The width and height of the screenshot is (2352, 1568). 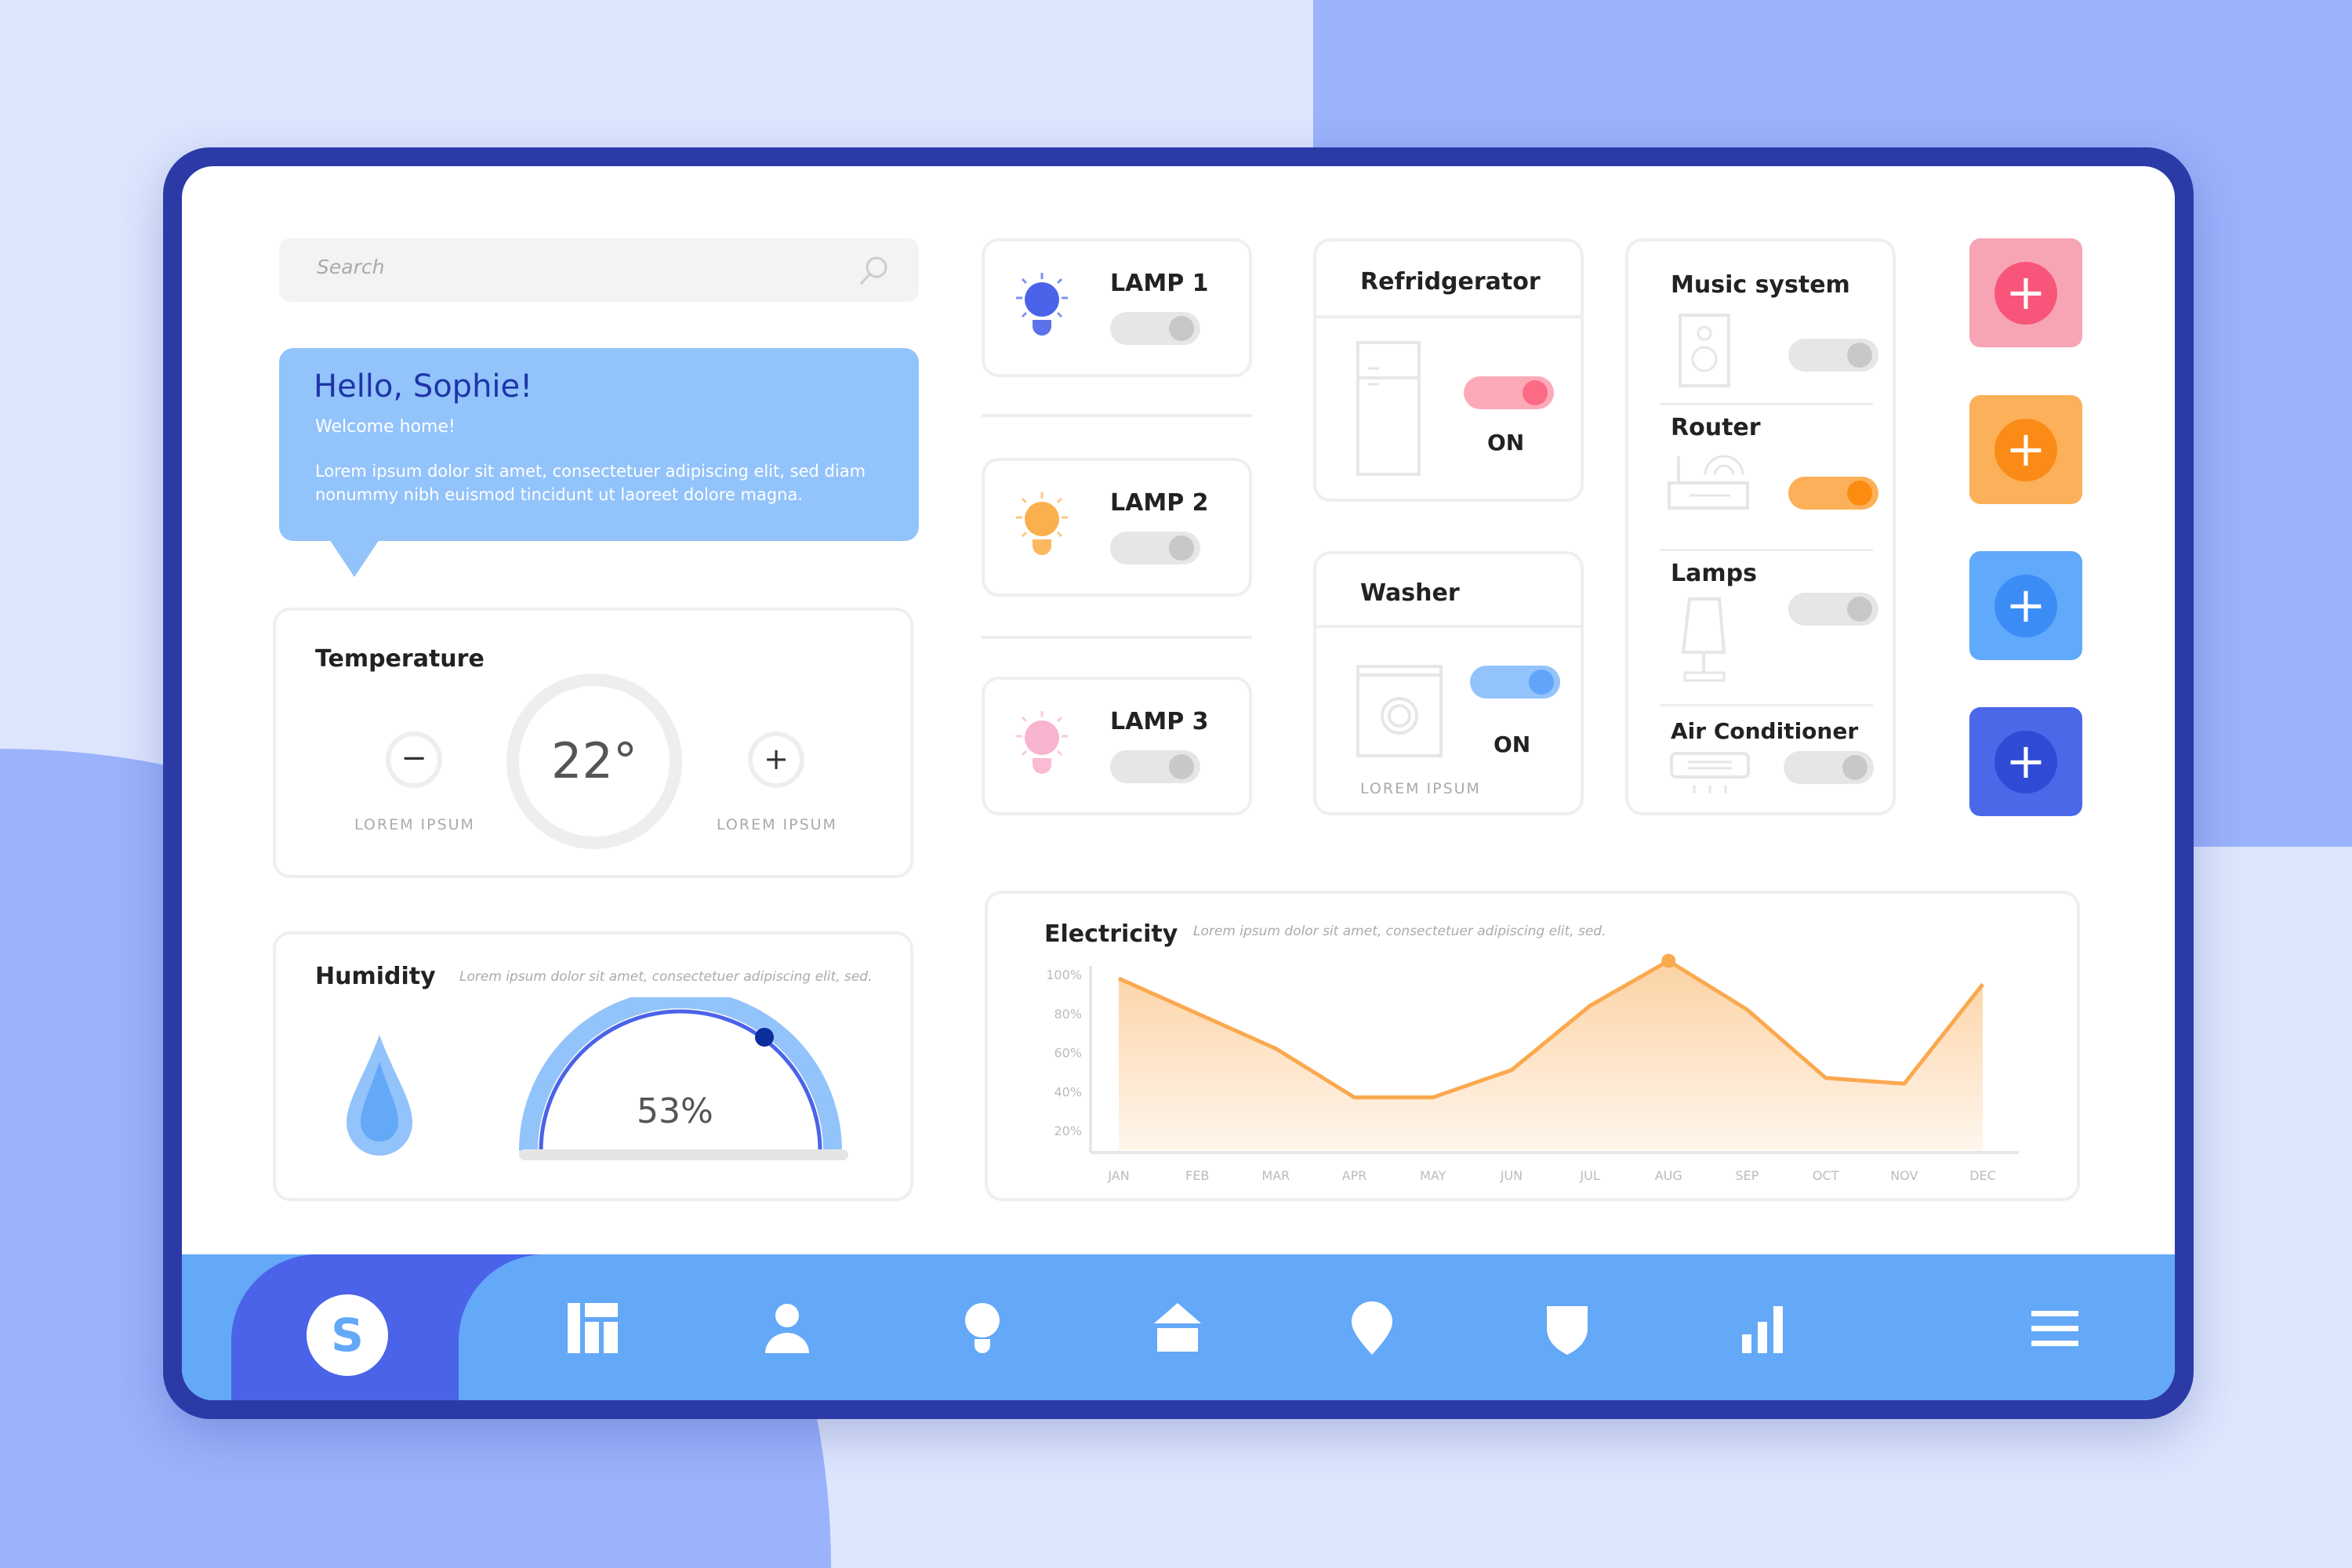 I want to click on x-tick-label: JUL, so click(x=1589, y=1175).